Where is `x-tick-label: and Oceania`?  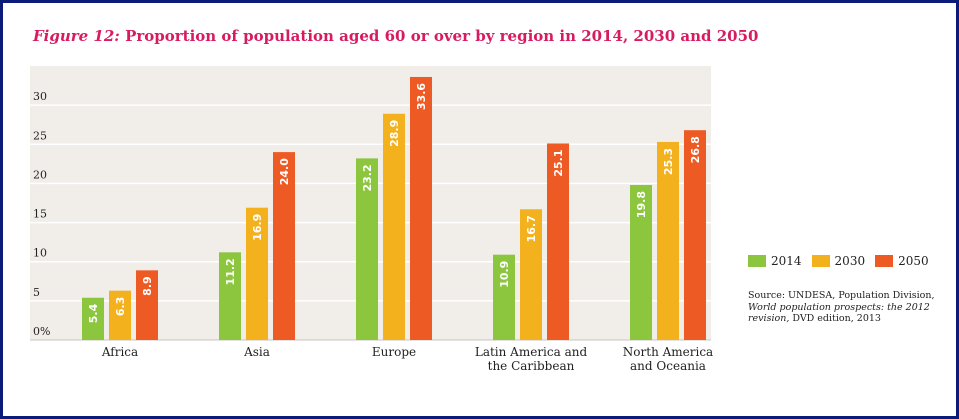 x-tick-label: and Oceania is located at coordinates (668, 366).